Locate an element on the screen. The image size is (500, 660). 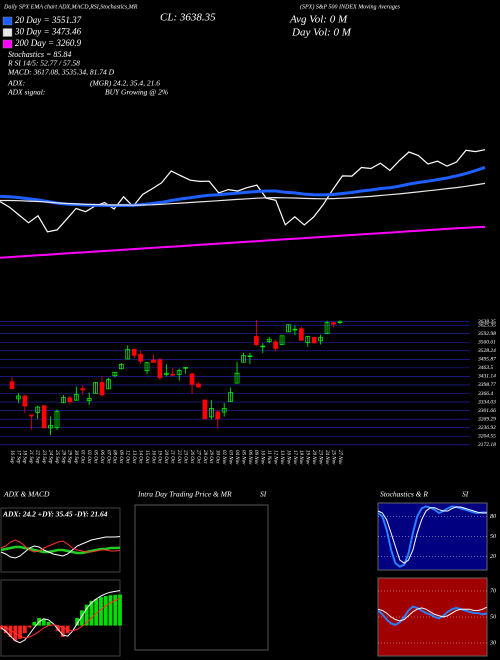
x-tick-label: 17 Nov is located at coordinates (294, 457).